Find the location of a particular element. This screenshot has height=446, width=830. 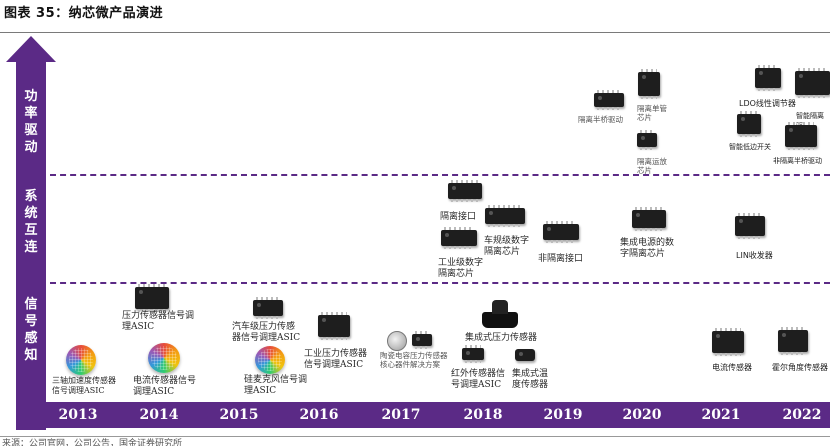

year-label-2018: 2018 is located at coordinates (483, 415).